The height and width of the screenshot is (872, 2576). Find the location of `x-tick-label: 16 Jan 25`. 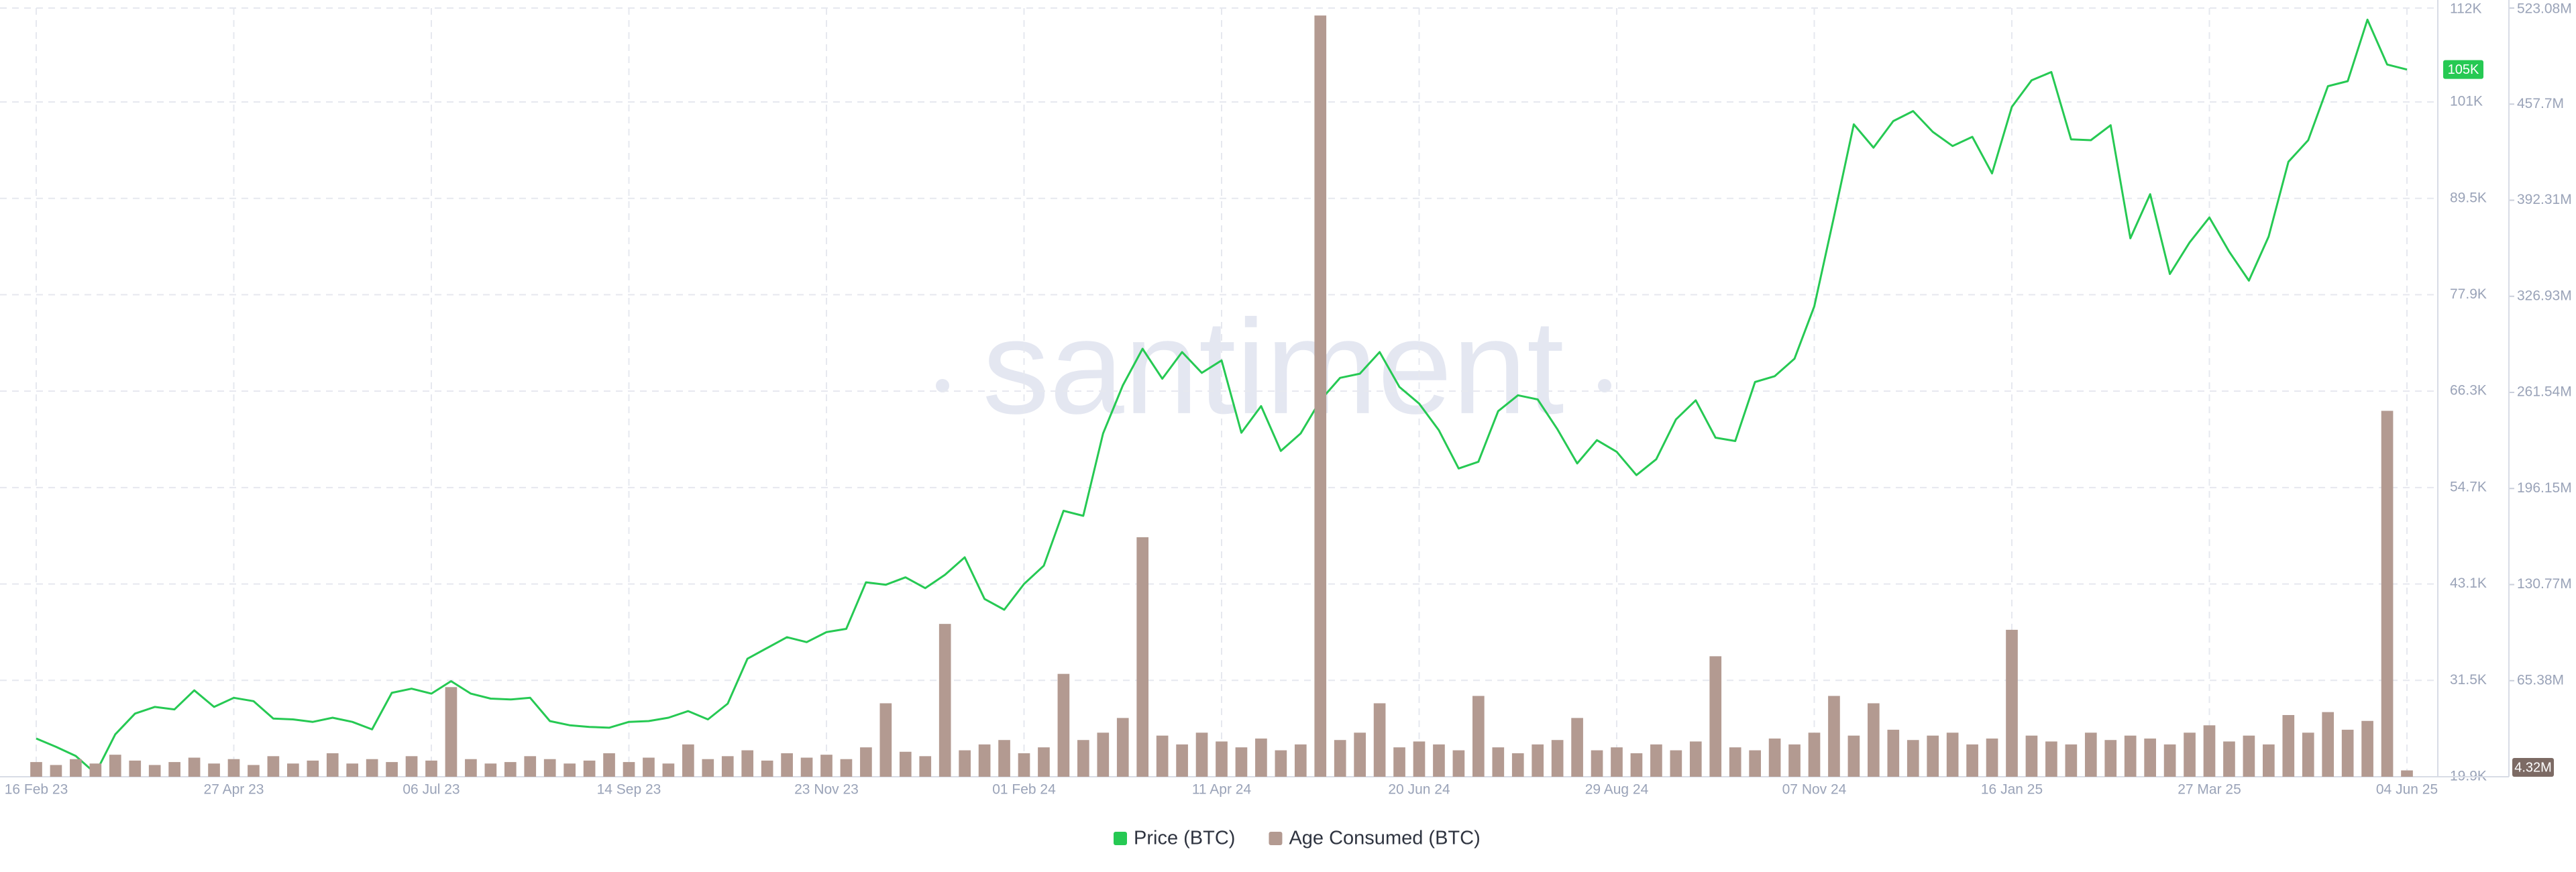

x-tick-label: 16 Jan 25 is located at coordinates (2012, 790).